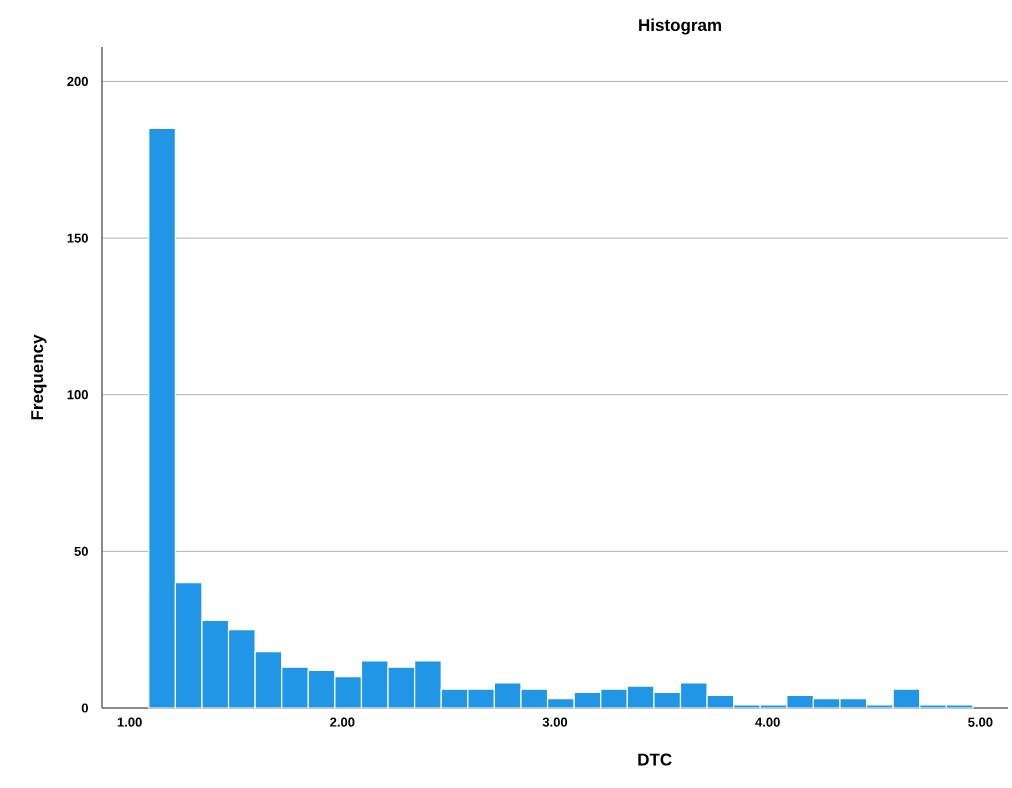  What do you see at coordinates (81, 551) in the screenshot?
I see `y-tick-label: 50` at bounding box center [81, 551].